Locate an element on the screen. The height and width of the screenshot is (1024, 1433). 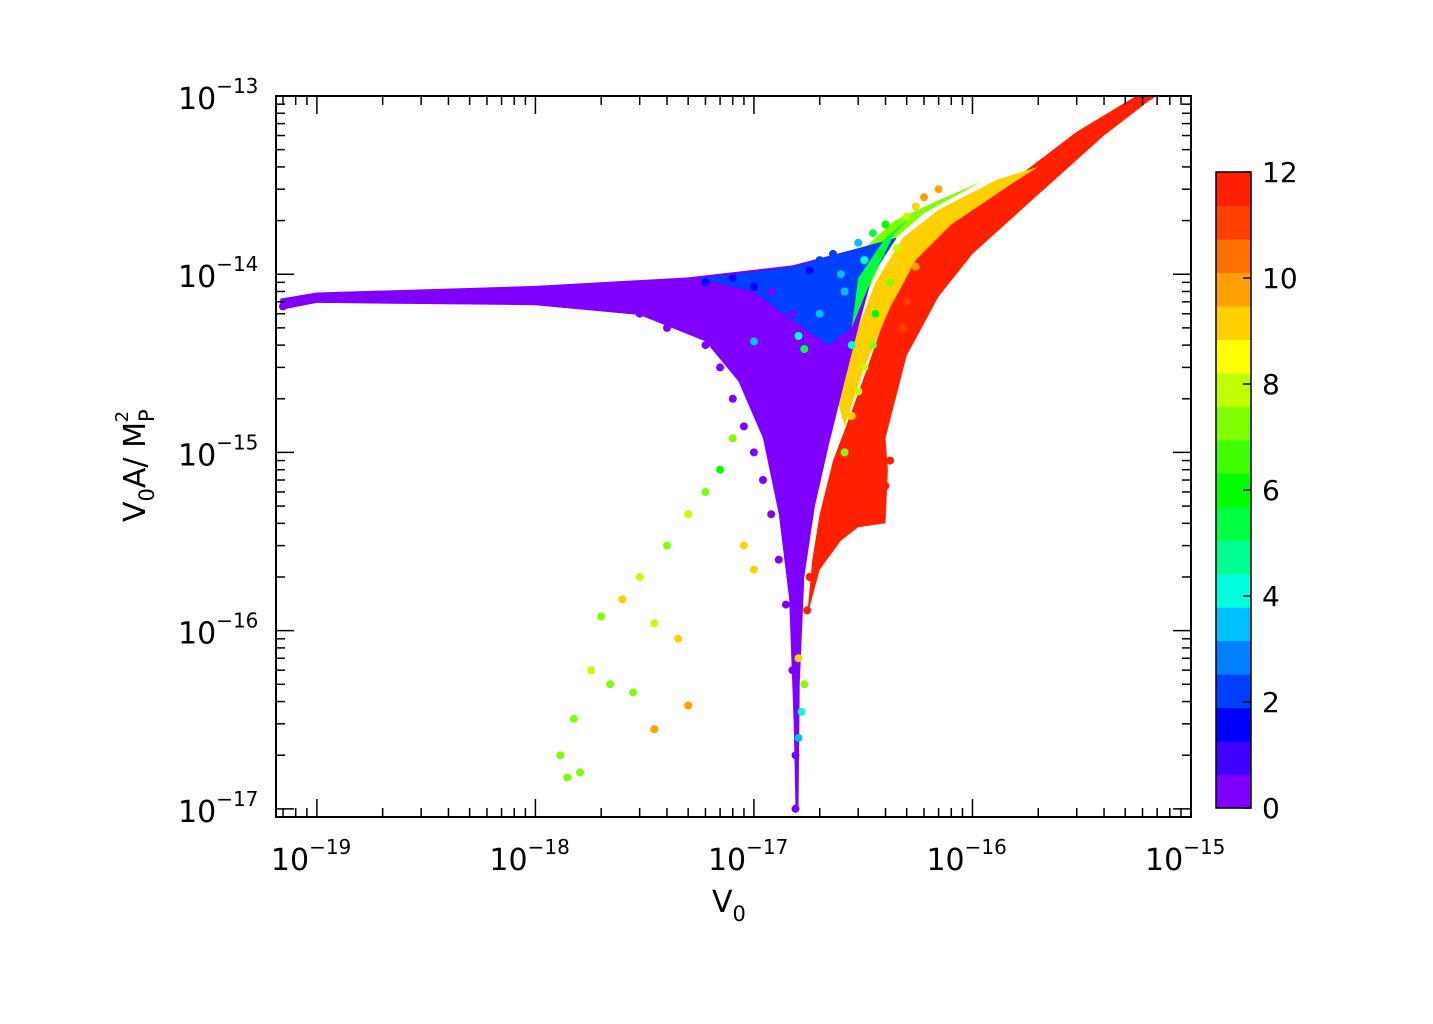
y-tick-label: 10−15 is located at coordinates (218, 451).